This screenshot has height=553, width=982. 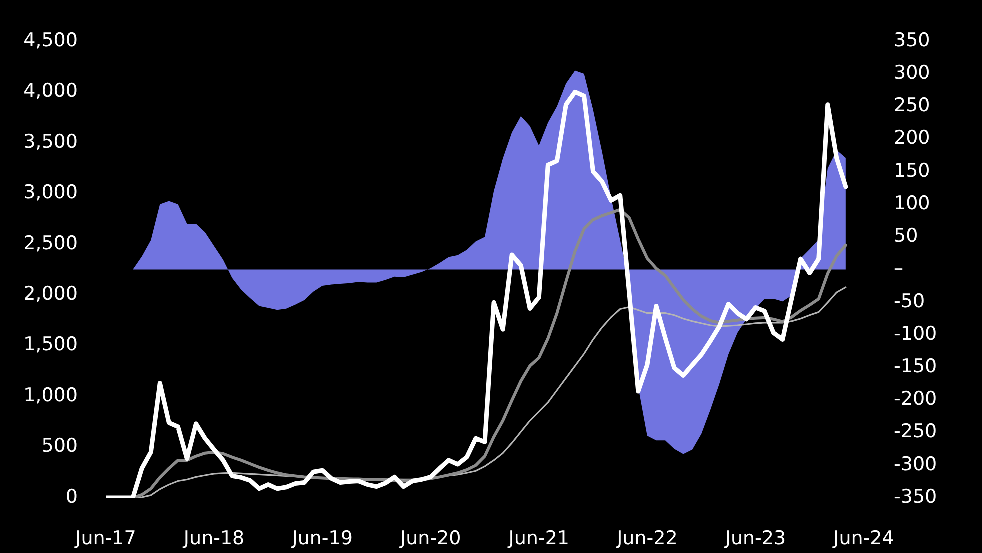 What do you see at coordinates (916, 366) in the screenshot?
I see `y2-tick-label: -150` at bounding box center [916, 366].